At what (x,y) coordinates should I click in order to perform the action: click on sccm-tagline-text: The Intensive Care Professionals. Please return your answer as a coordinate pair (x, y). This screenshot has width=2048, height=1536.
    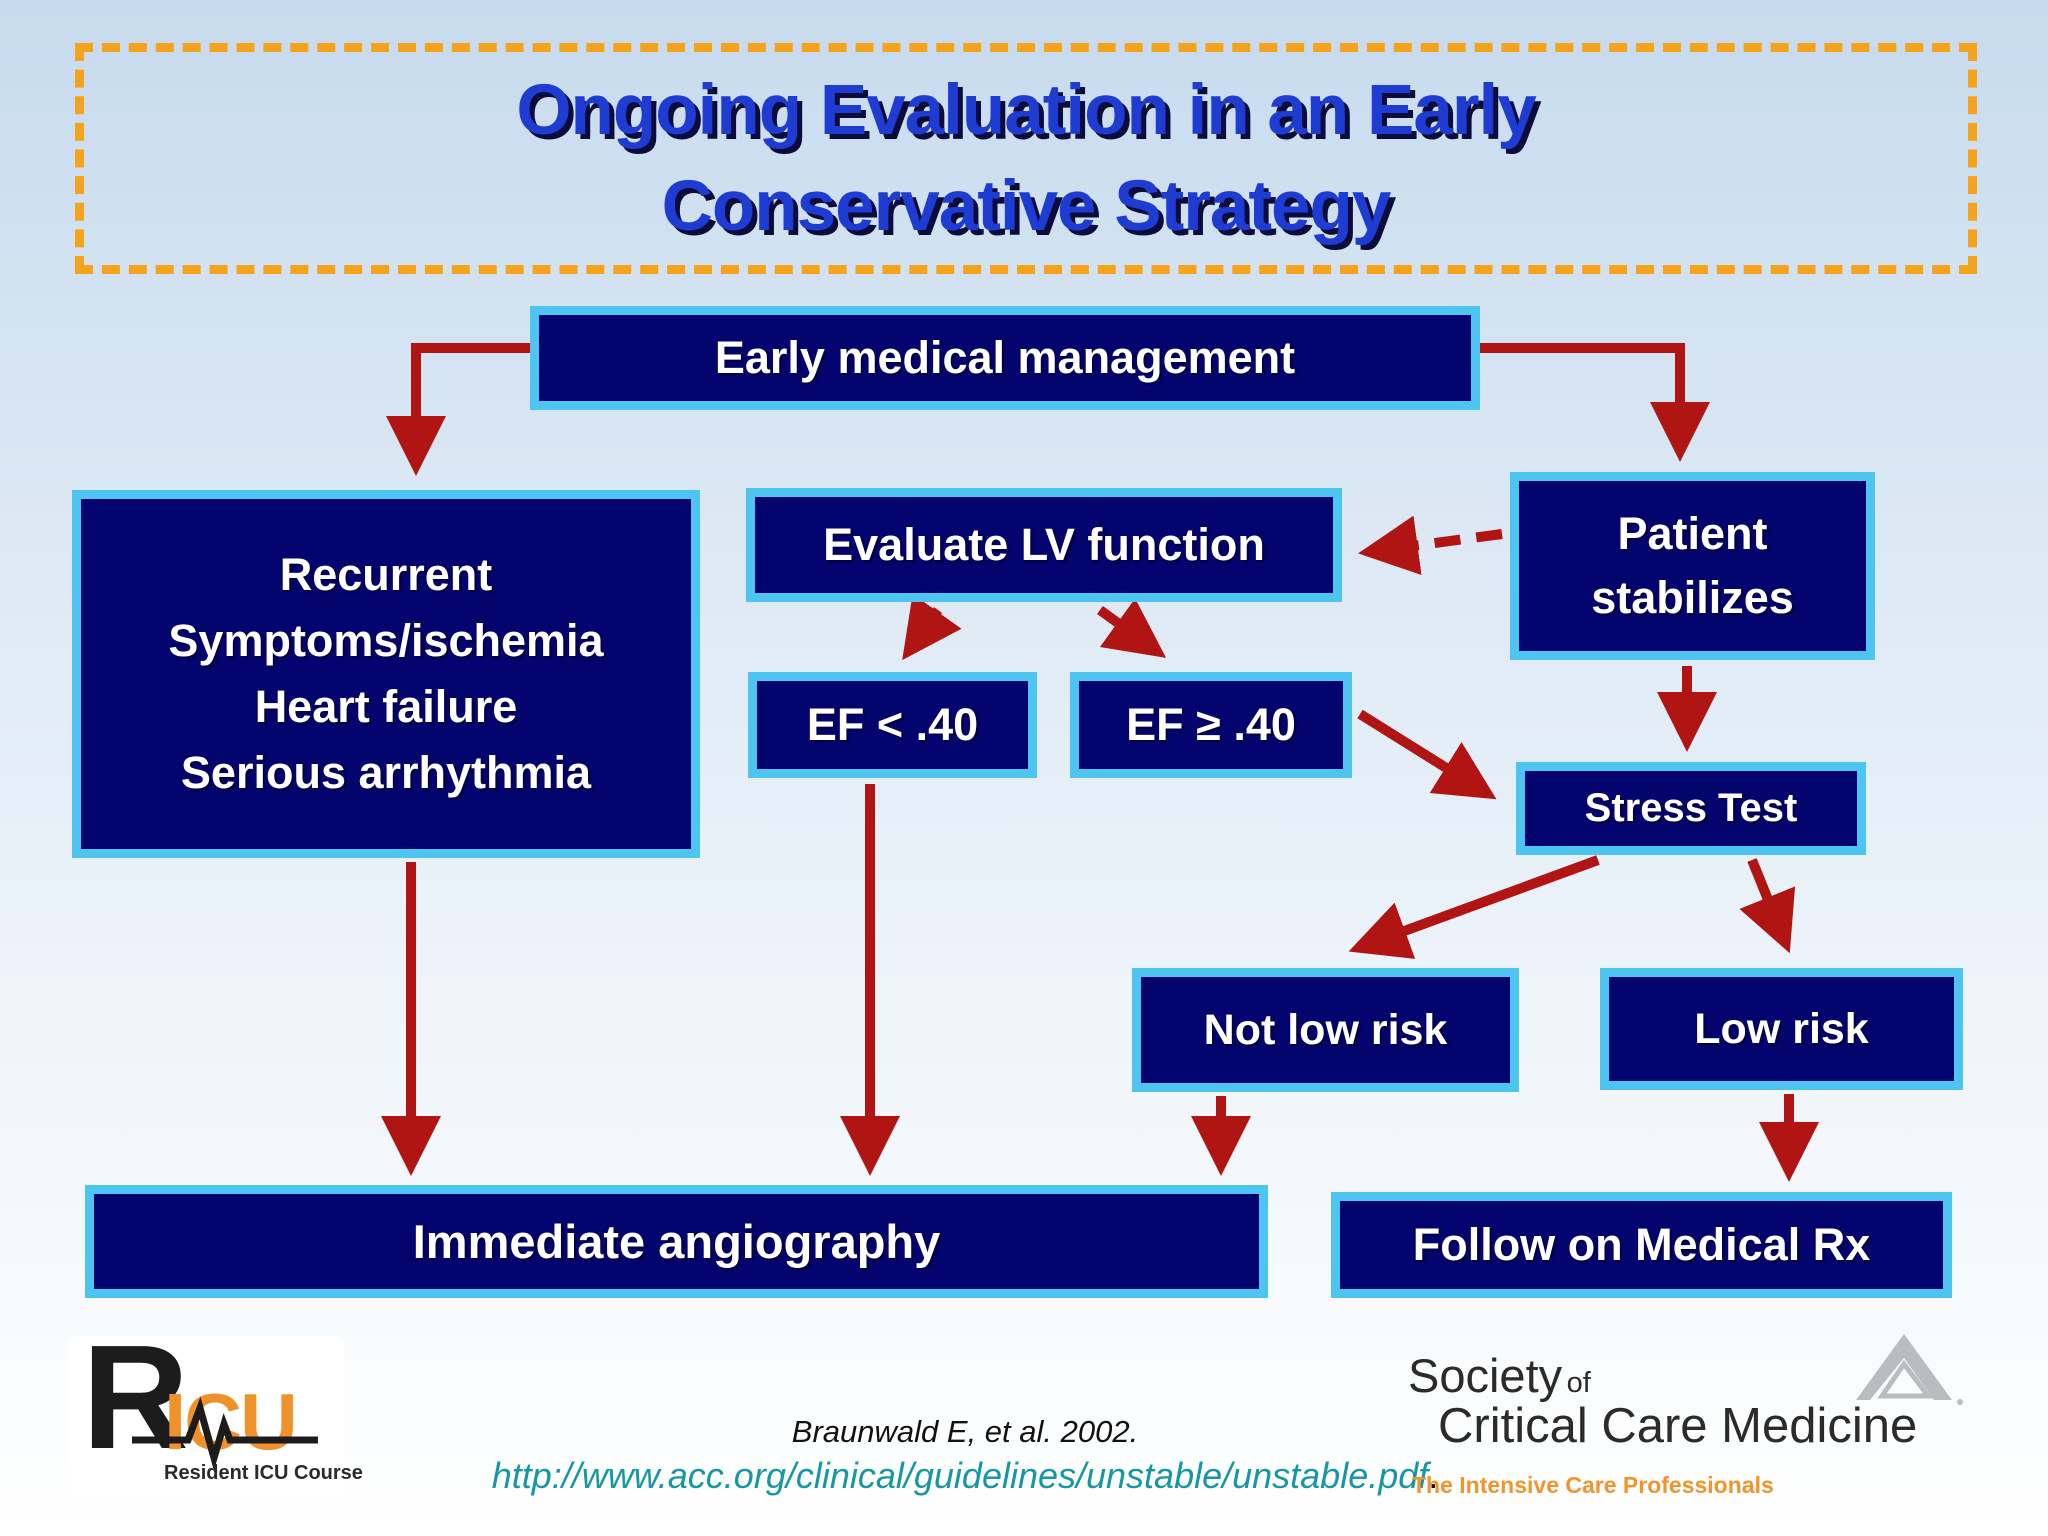
    Looking at the image, I should click on (1593, 1485).